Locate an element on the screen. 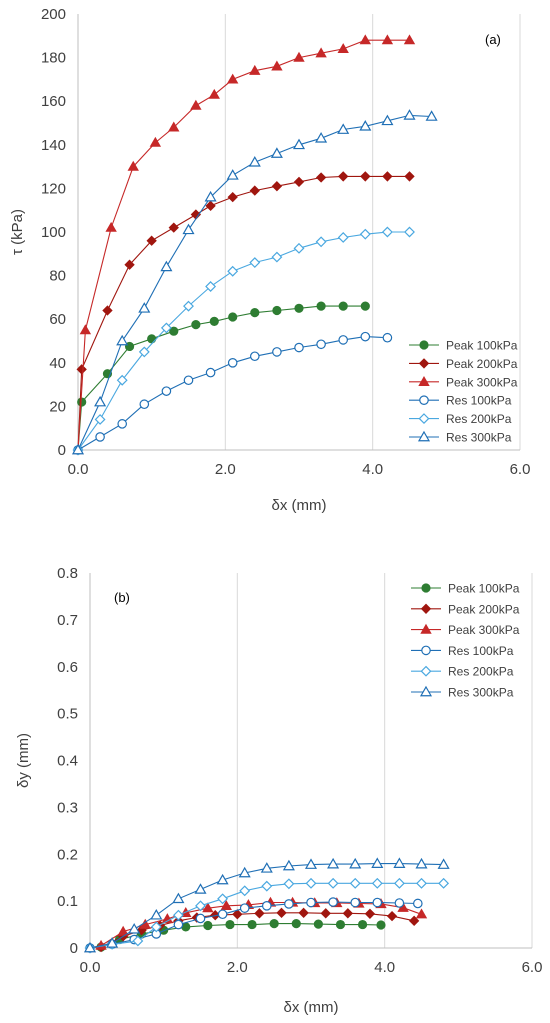  y-tick-label: 0.1 is located at coordinates (67, 901).